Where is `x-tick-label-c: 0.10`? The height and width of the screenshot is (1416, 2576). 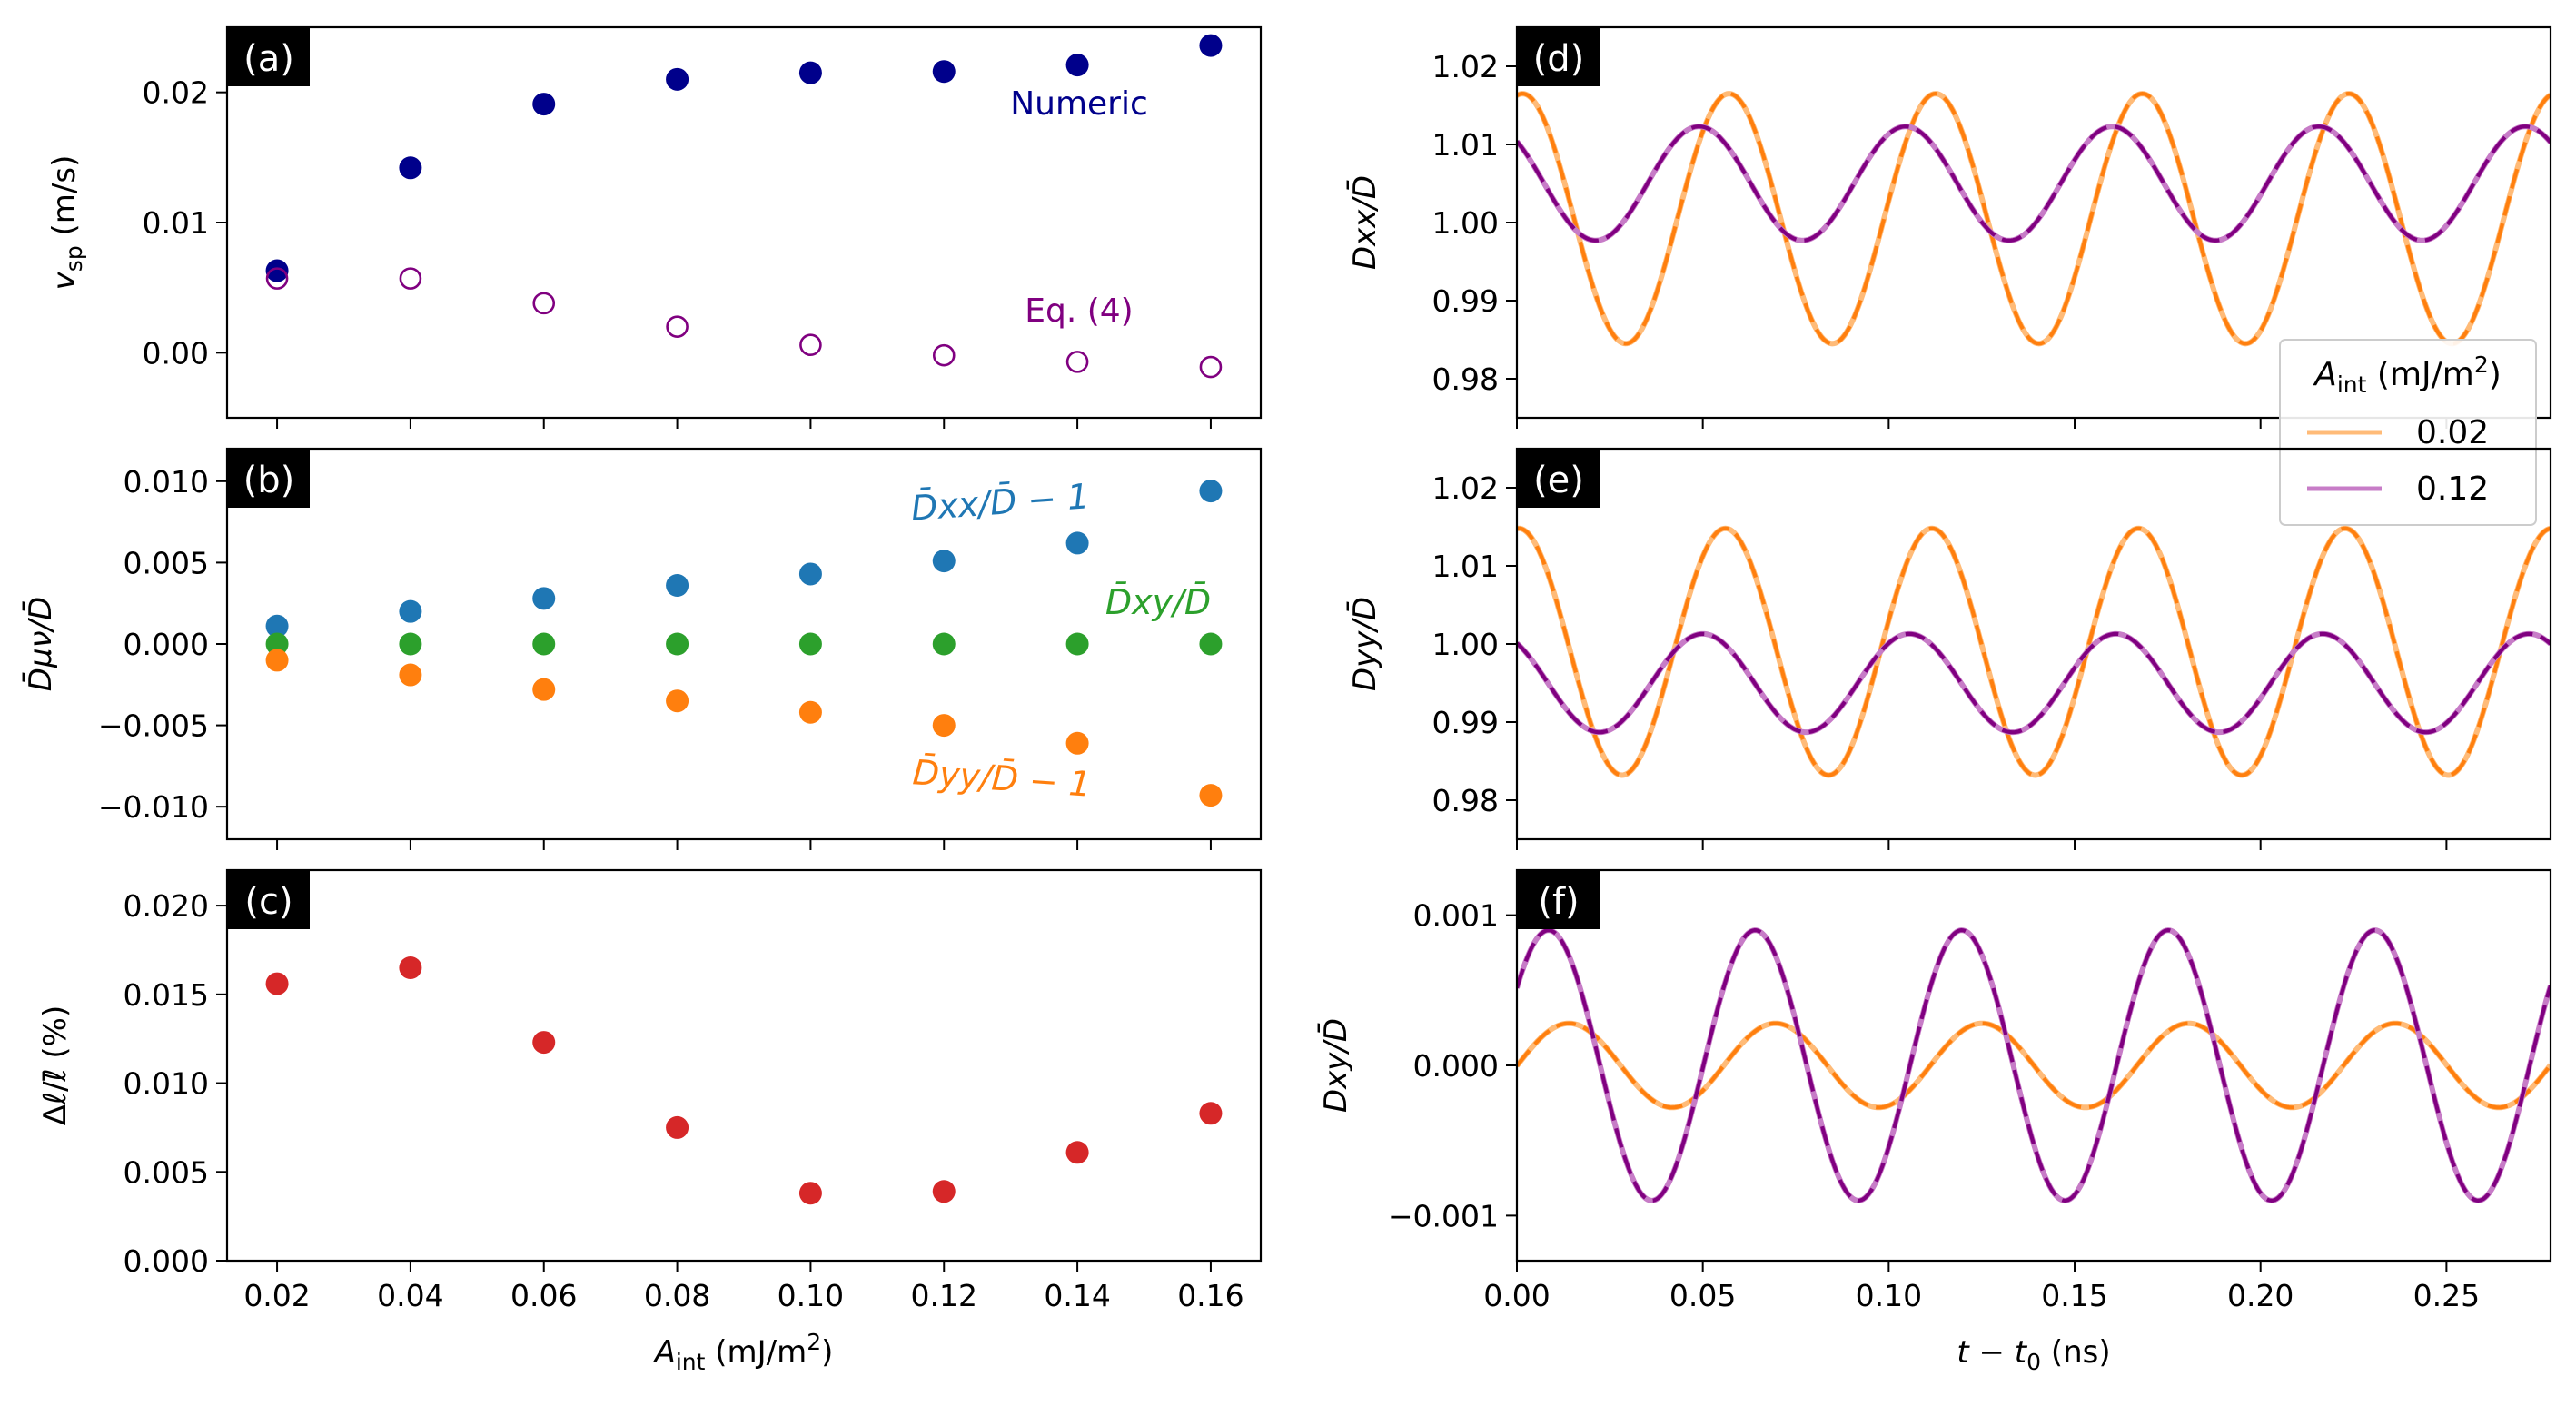 x-tick-label-c: 0.10 is located at coordinates (811, 1295).